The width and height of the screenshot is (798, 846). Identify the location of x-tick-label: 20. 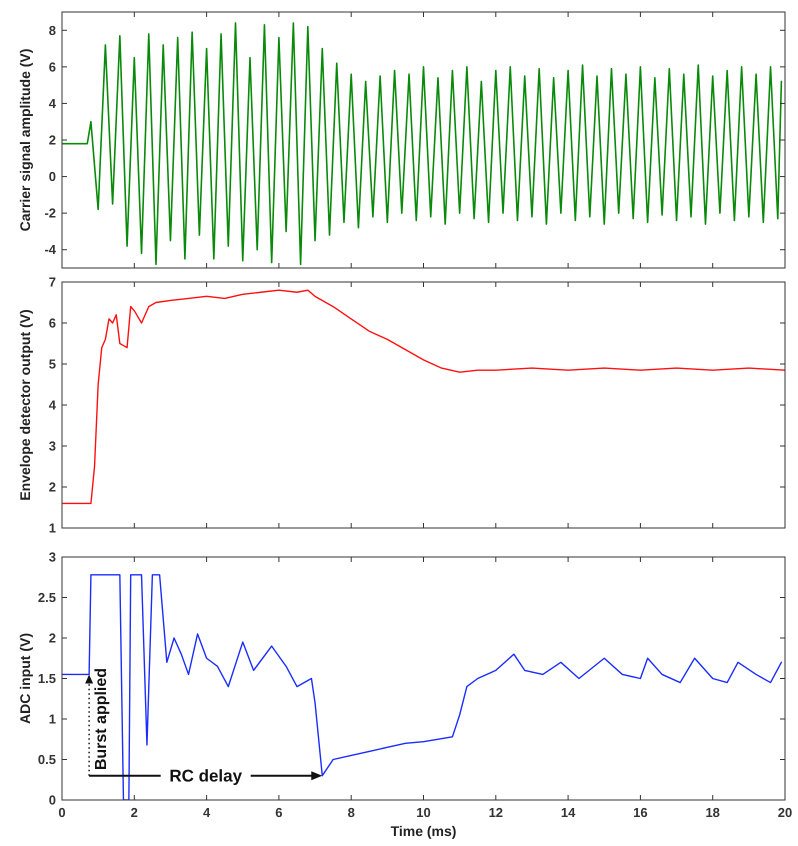
(785, 812).